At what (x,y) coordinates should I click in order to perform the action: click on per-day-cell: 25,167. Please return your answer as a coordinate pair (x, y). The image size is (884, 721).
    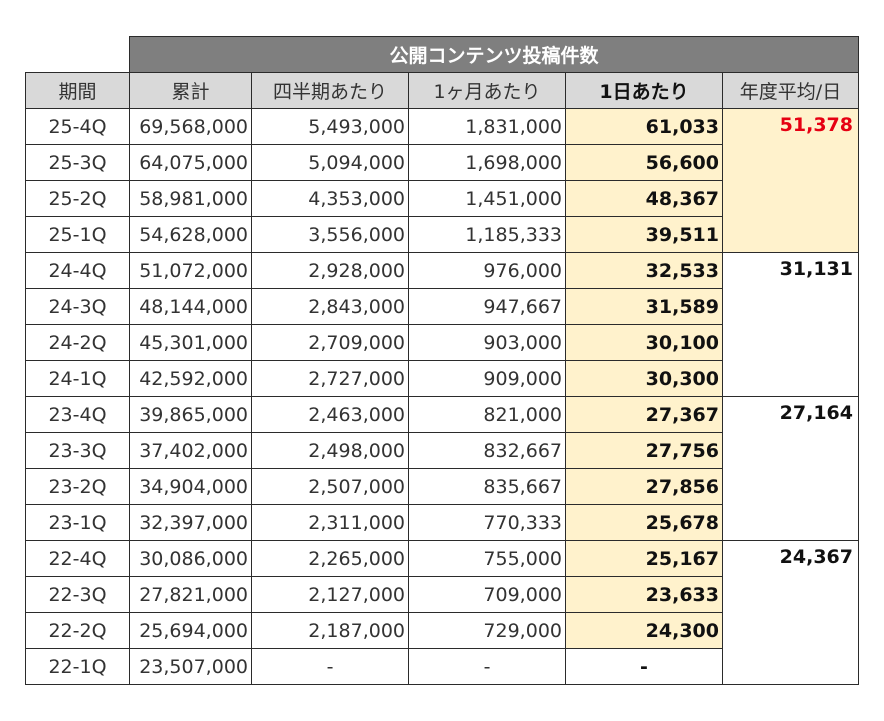
    Looking at the image, I should click on (644, 558).